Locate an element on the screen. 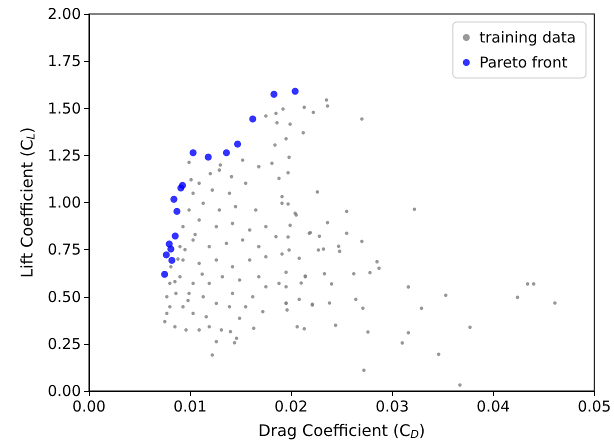 The image size is (614, 448). y-axis-title: Lift Coefficient (CL) is located at coordinates (28, 202).